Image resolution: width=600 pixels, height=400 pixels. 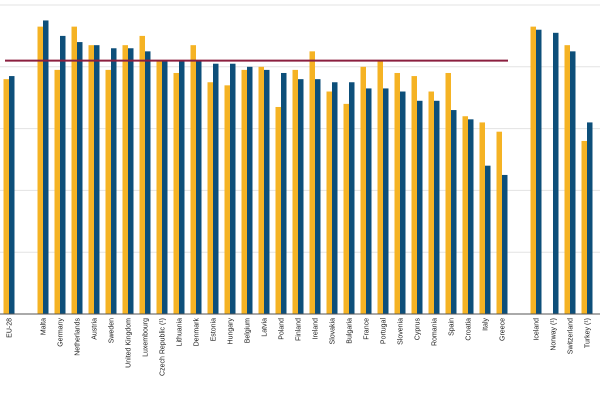 What do you see at coordinates (10, 328) in the screenshot?
I see `category-label: EU-28` at bounding box center [10, 328].